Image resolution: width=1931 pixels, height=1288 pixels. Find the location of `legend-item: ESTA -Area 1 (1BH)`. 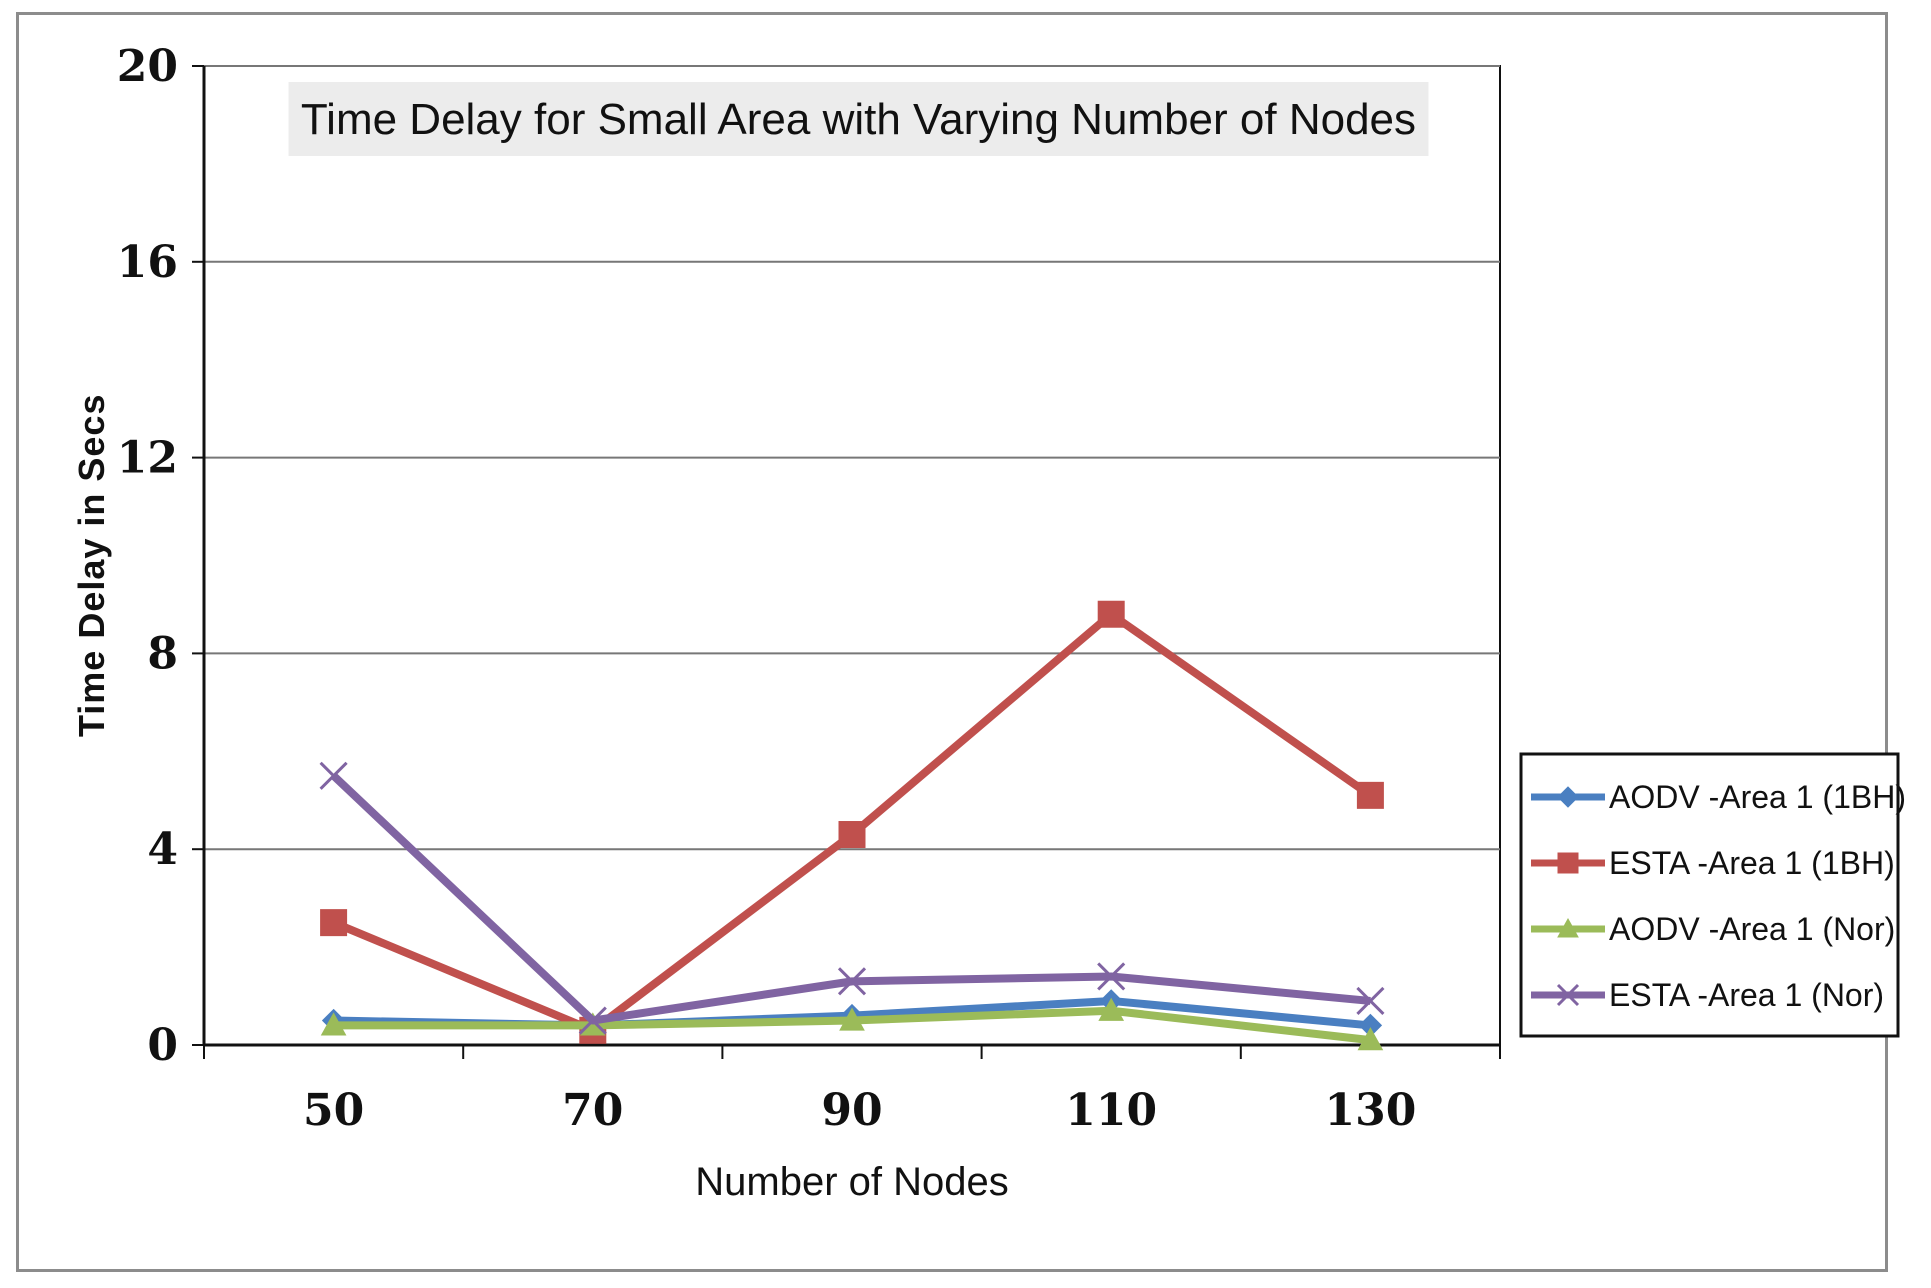

legend-item: ESTA -Area 1 (1BH) is located at coordinates (1713, 863).